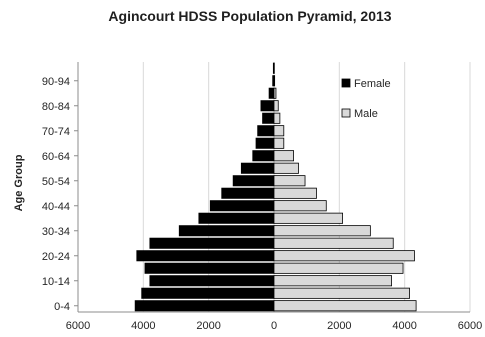 Image resolution: width=485 pixels, height=337 pixels. What do you see at coordinates (366, 114) in the screenshot?
I see `legend-label-male: Male` at bounding box center [366, 114].